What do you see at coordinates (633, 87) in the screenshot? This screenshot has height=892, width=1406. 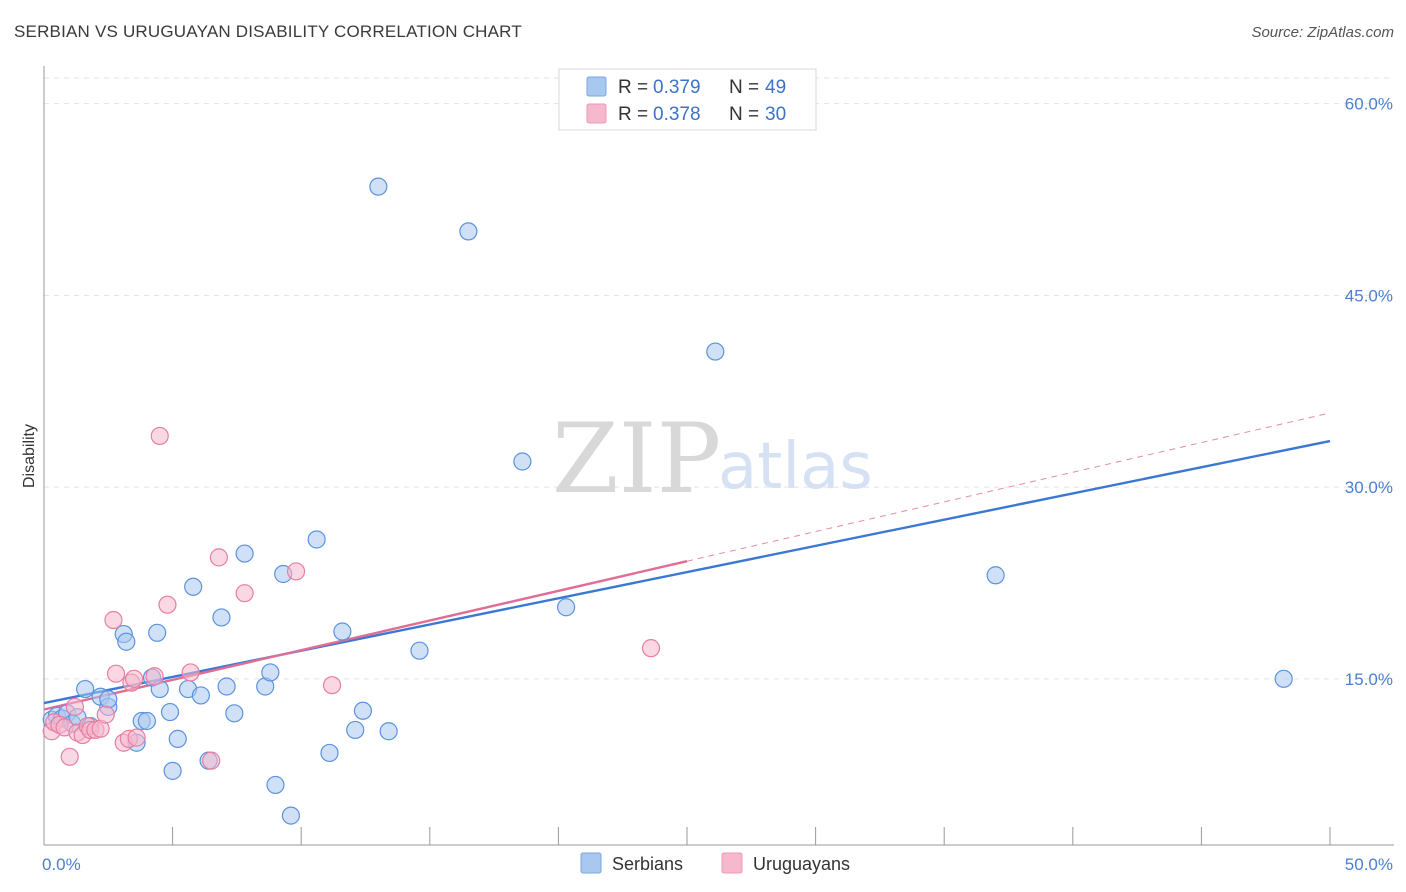 I see `legend-r-label-1: R =` at bounding box center [633, 87].